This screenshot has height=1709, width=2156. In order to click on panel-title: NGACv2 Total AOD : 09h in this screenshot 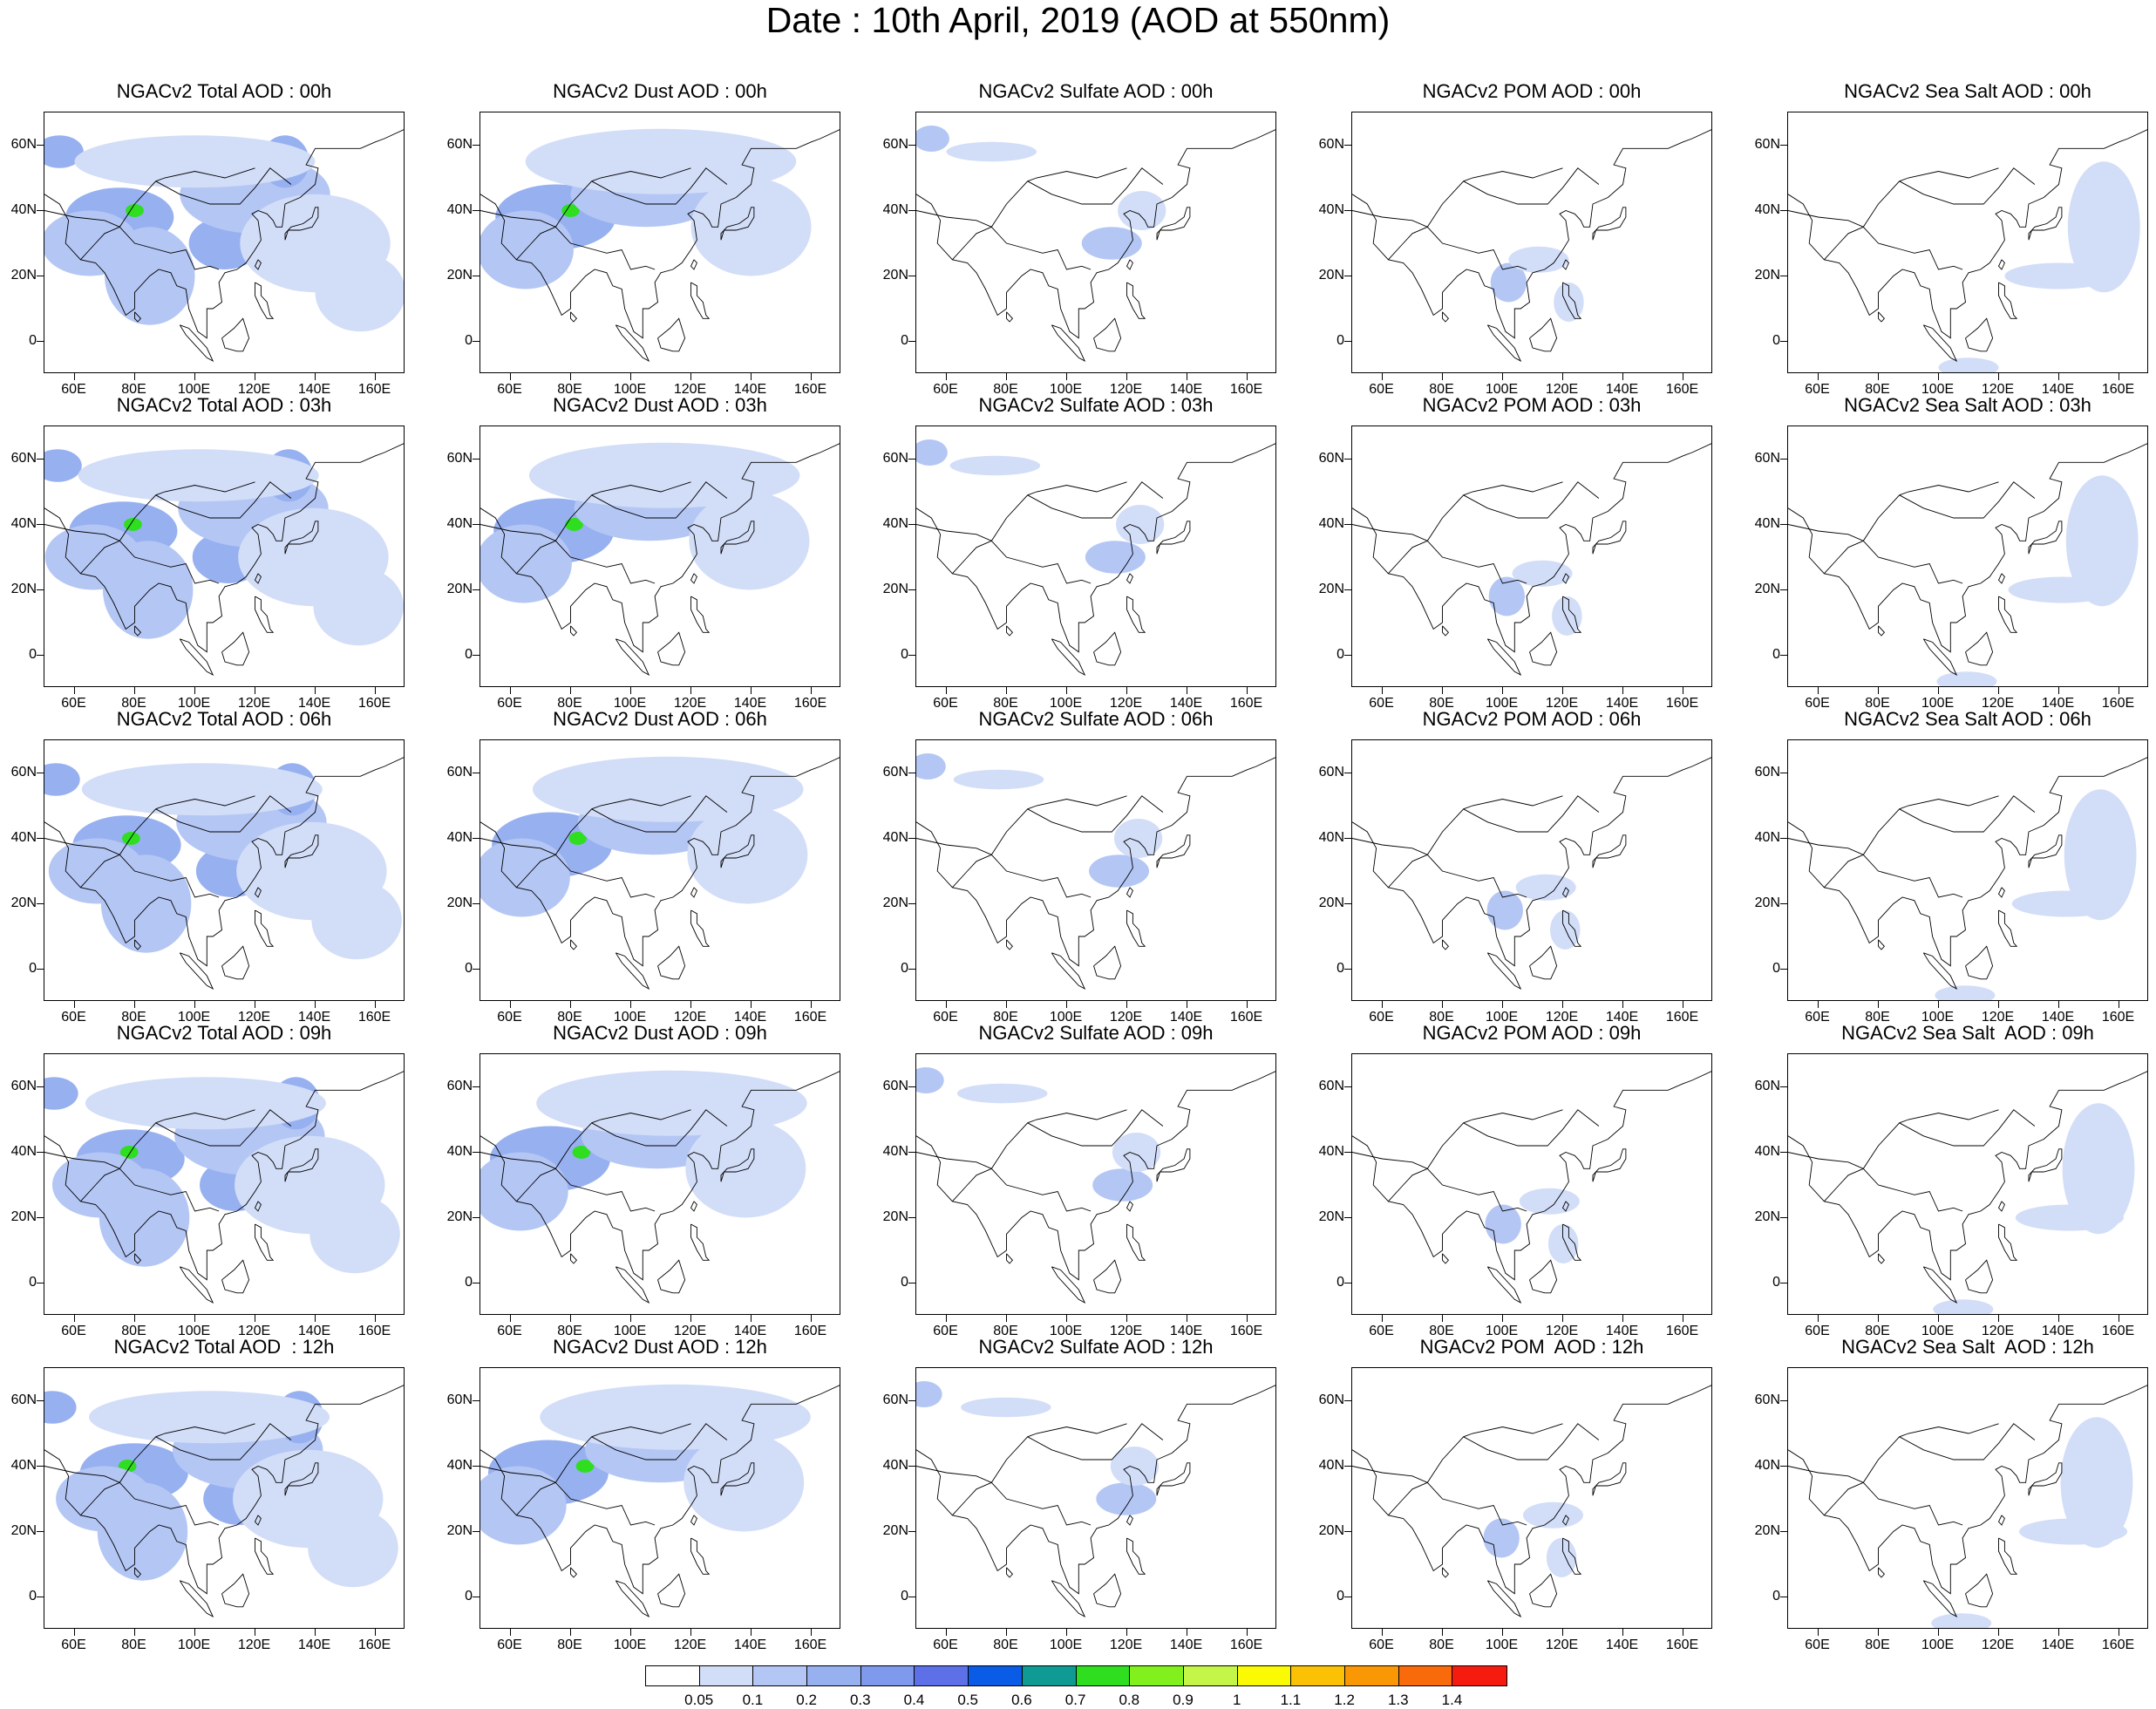, I will do `click(224, 1033)`.